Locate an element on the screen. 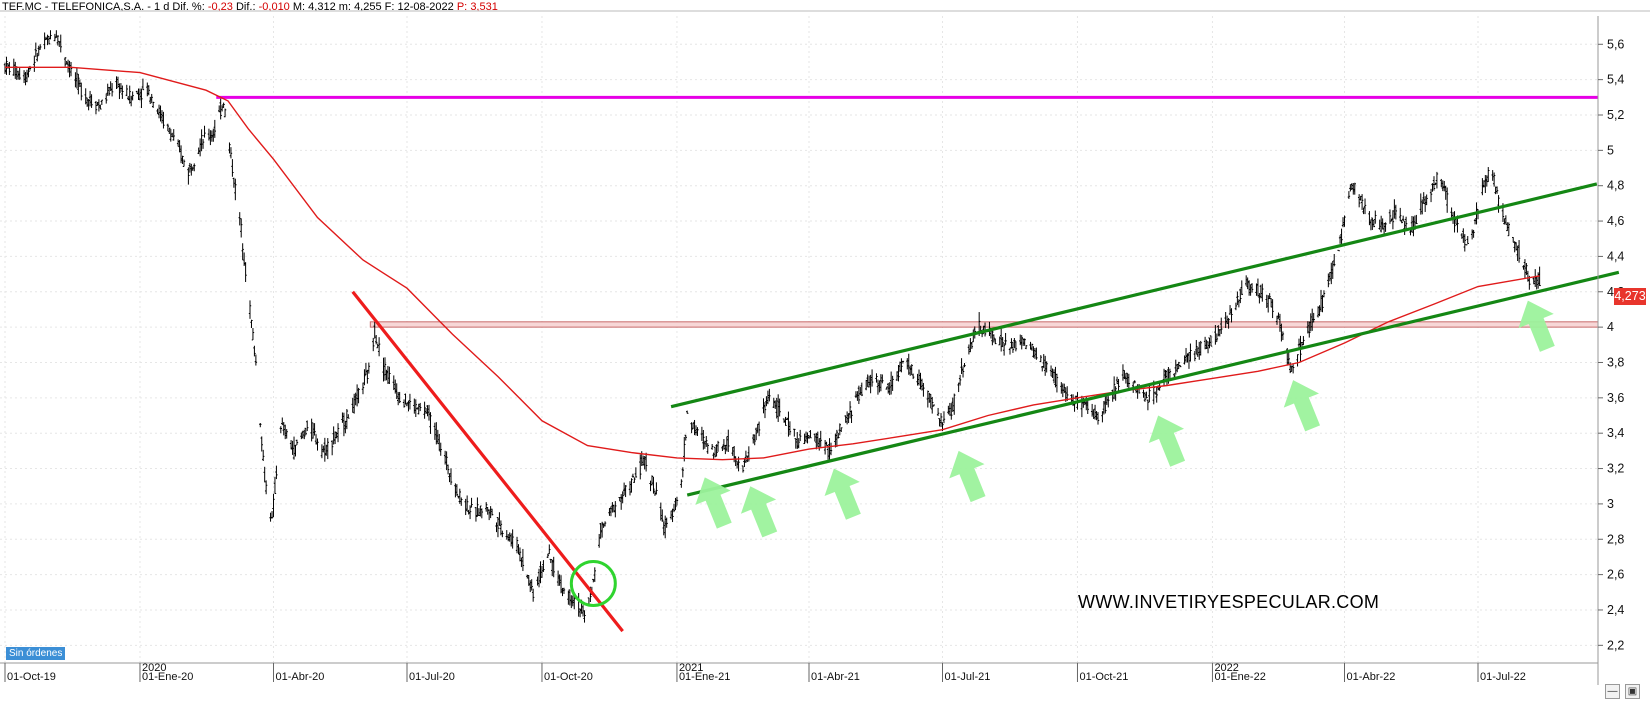 This screenshot has height=701, width=1650. x-tick-label: 01-Ene-21 is located at coordinates (704, 677).